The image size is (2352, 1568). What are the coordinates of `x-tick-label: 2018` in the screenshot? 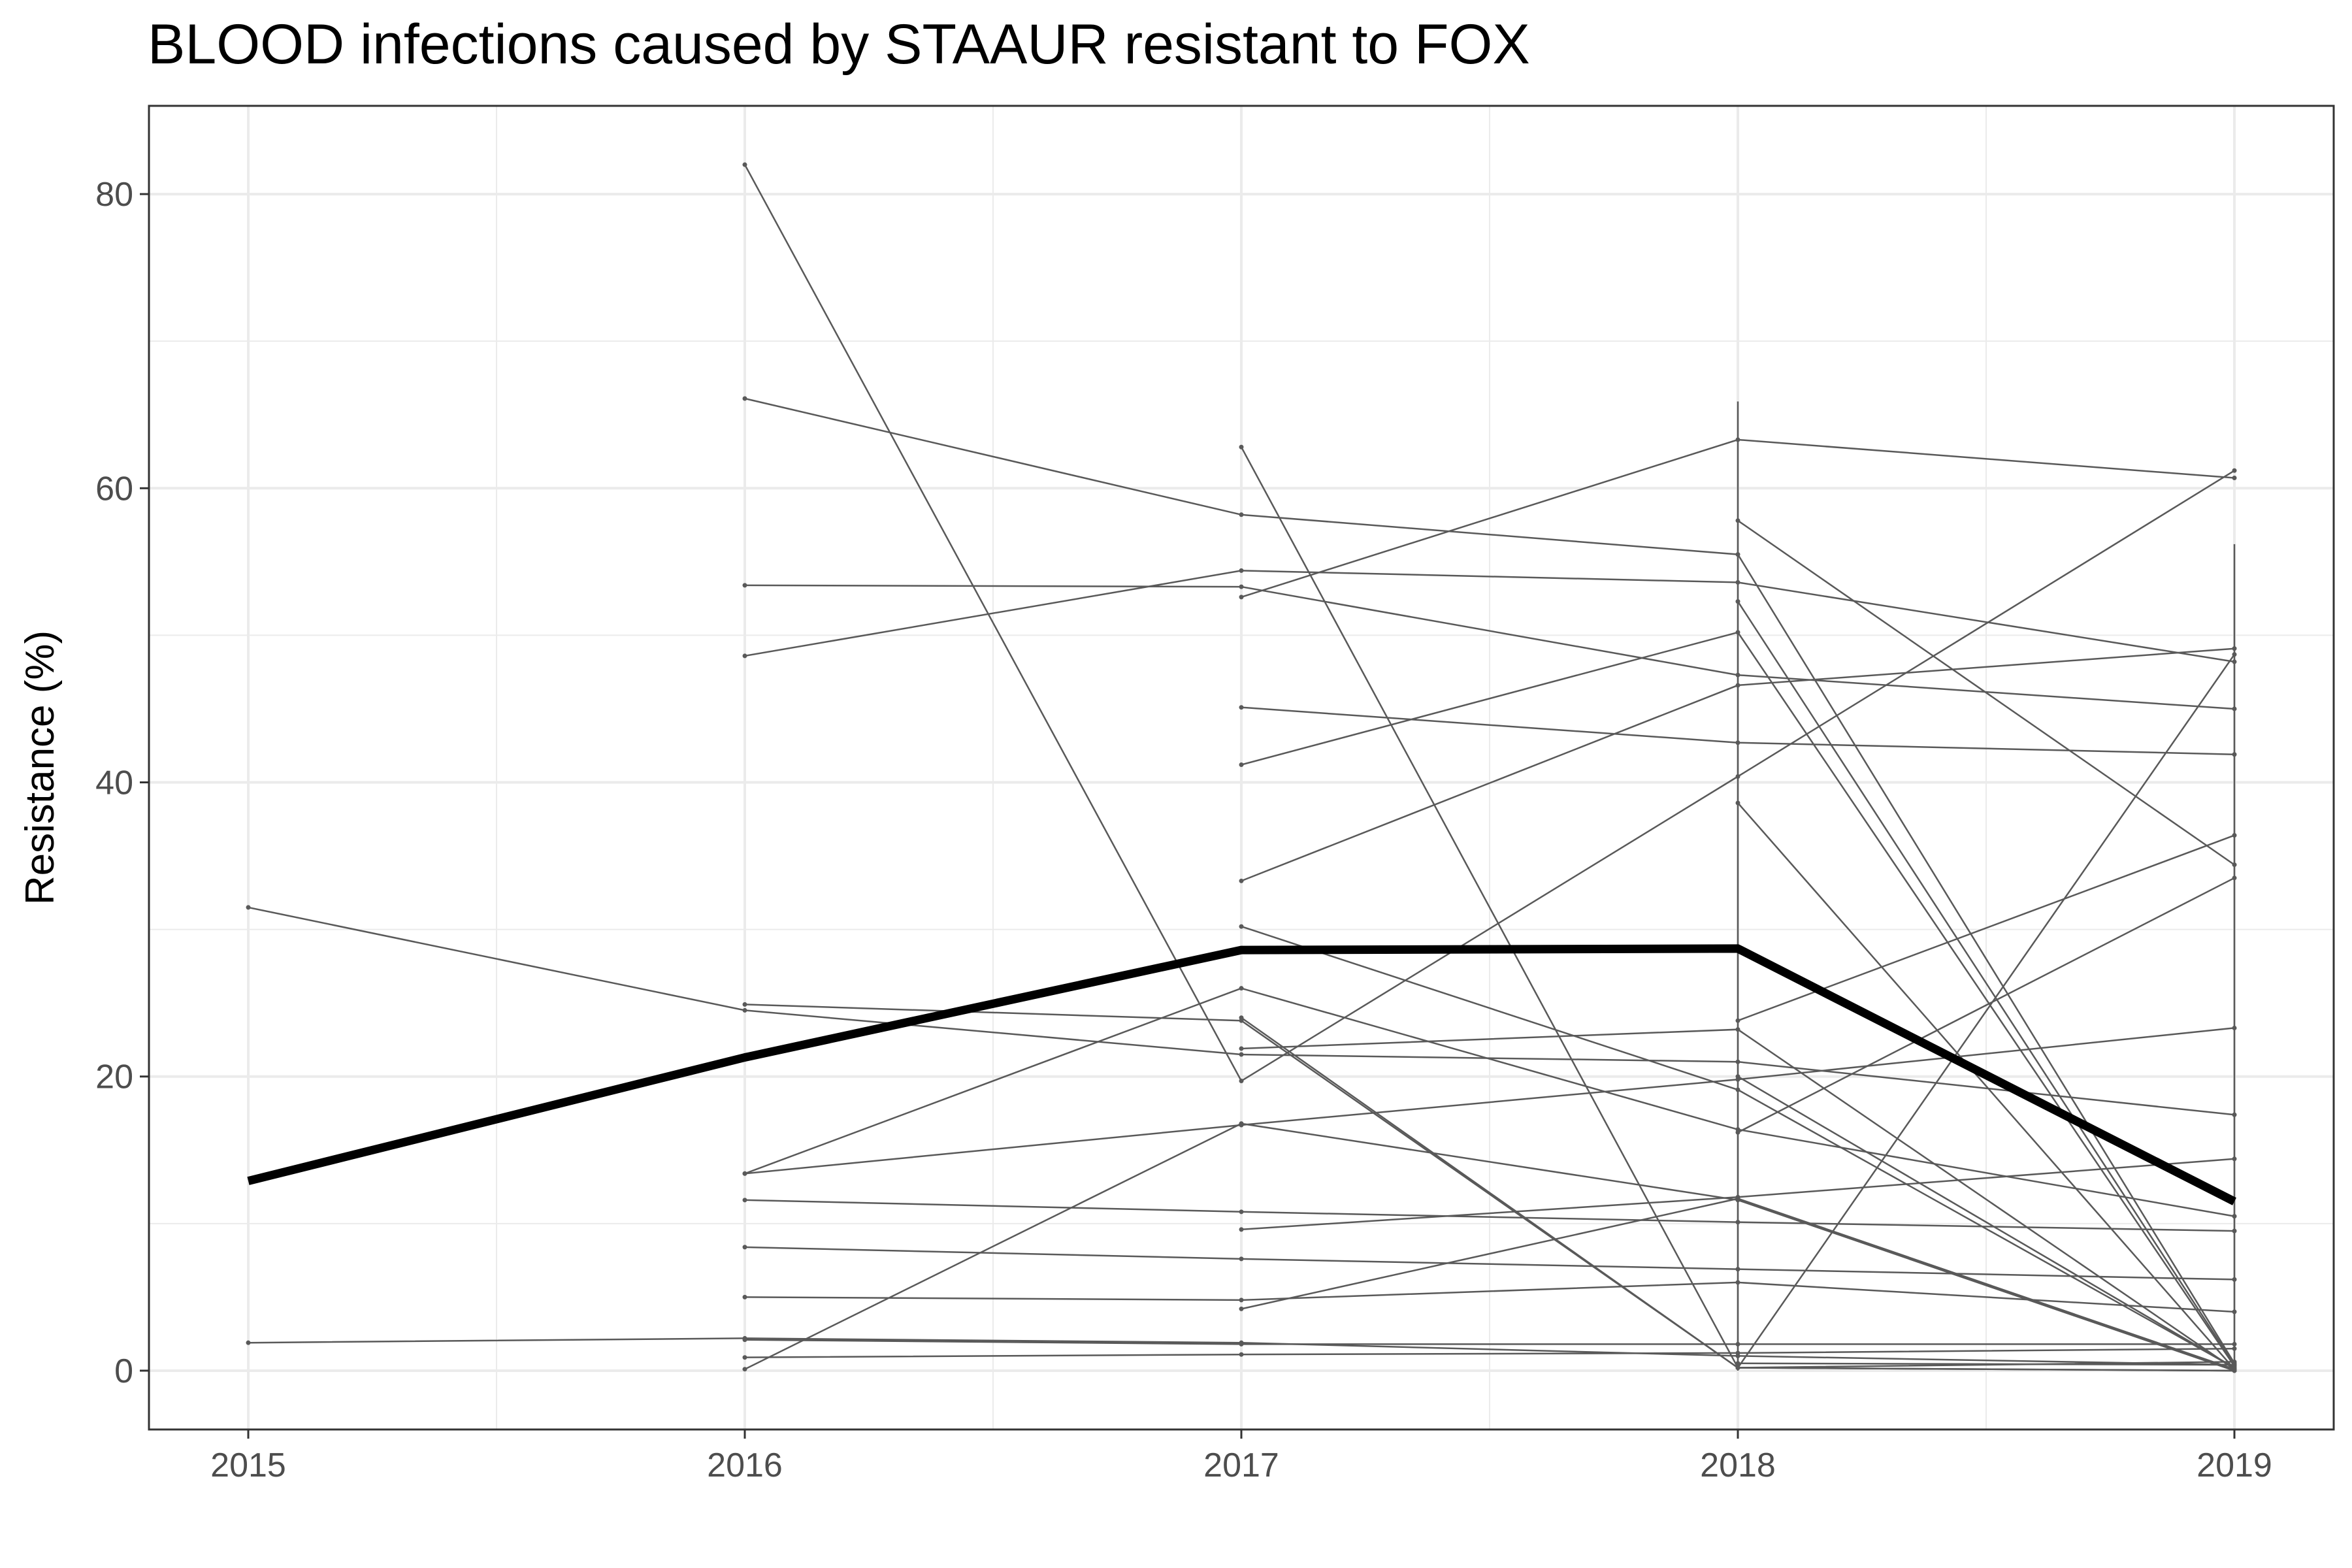 It's located at (1738, 1465).